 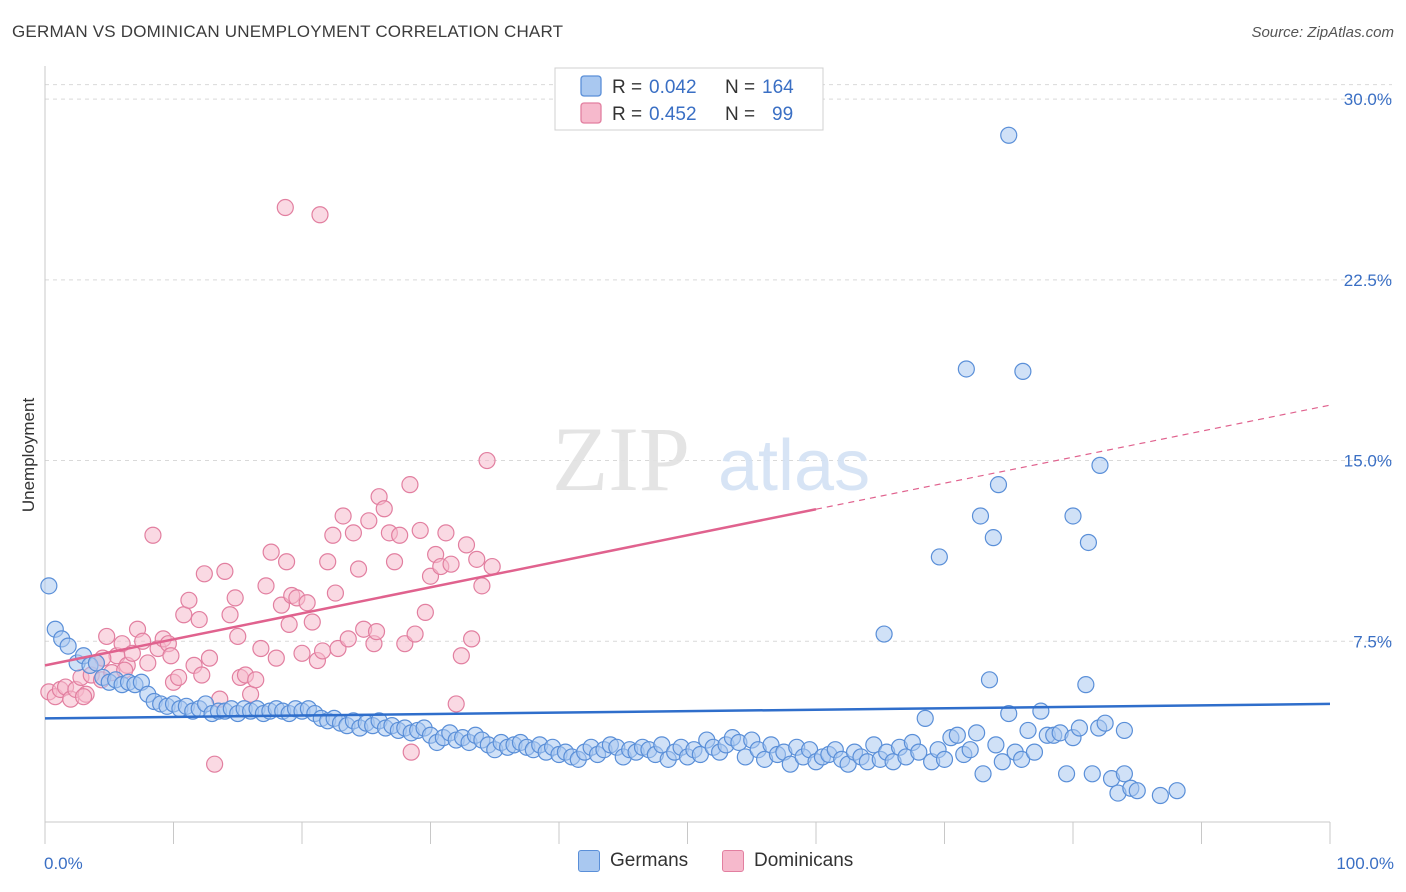 I want to click on legend-r-label-germans: R =, so click(x=627, y=87).